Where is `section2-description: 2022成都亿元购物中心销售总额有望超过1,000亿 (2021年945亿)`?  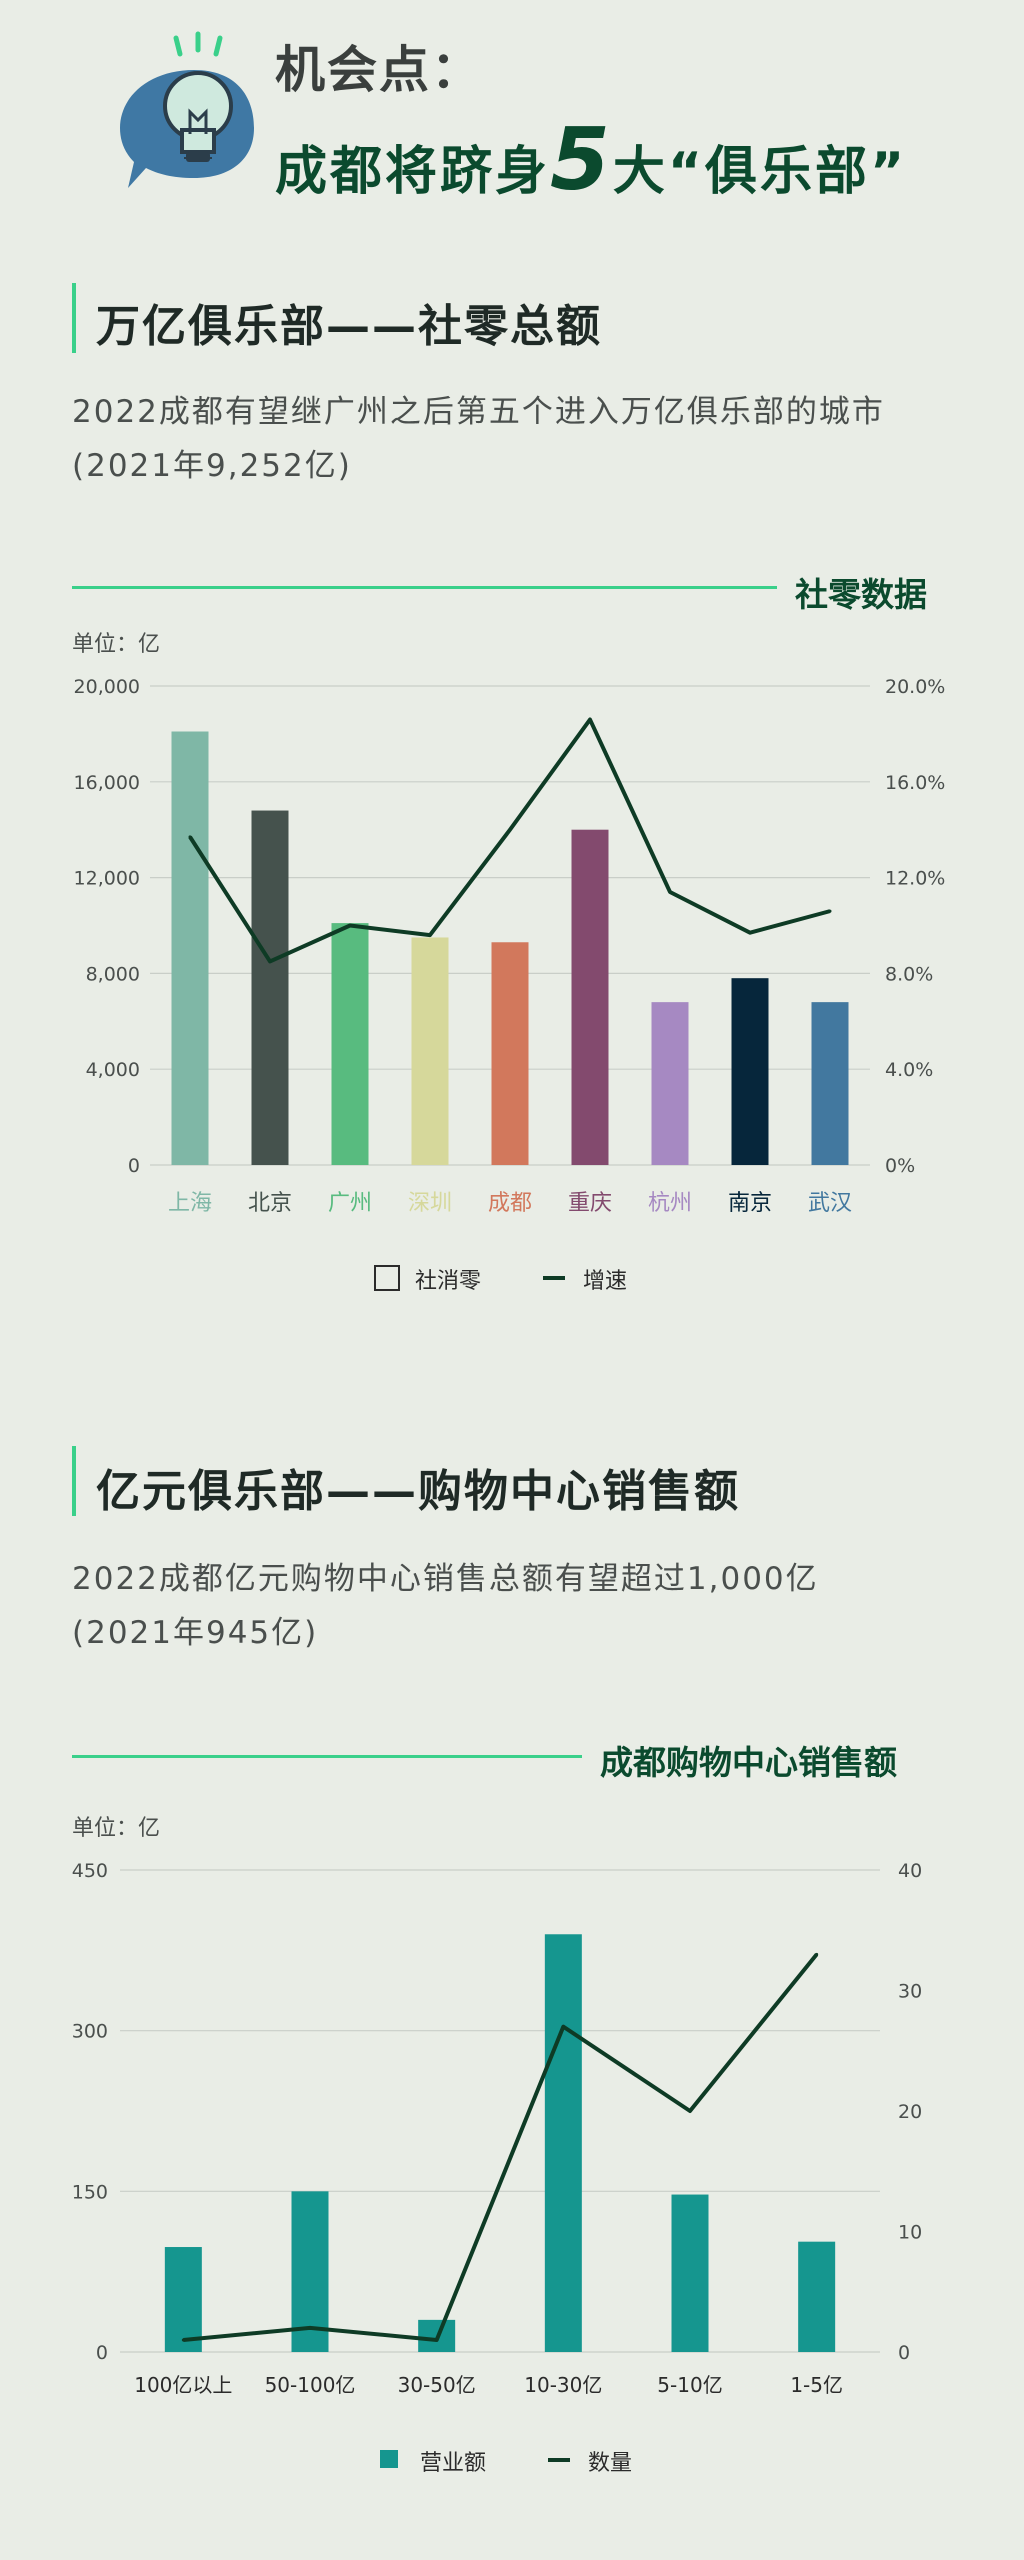
section2-description: 2022成都亿元购物中心销售总额有望超过1,000亿 (2021年945亿) is located at coordinates (532, 1606).